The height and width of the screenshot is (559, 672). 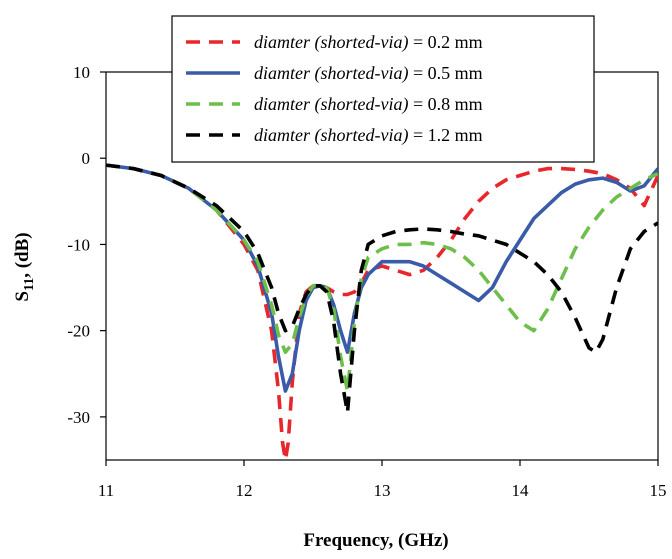 I want to click on x-tick-label: 13, so click(x=382, y=490).